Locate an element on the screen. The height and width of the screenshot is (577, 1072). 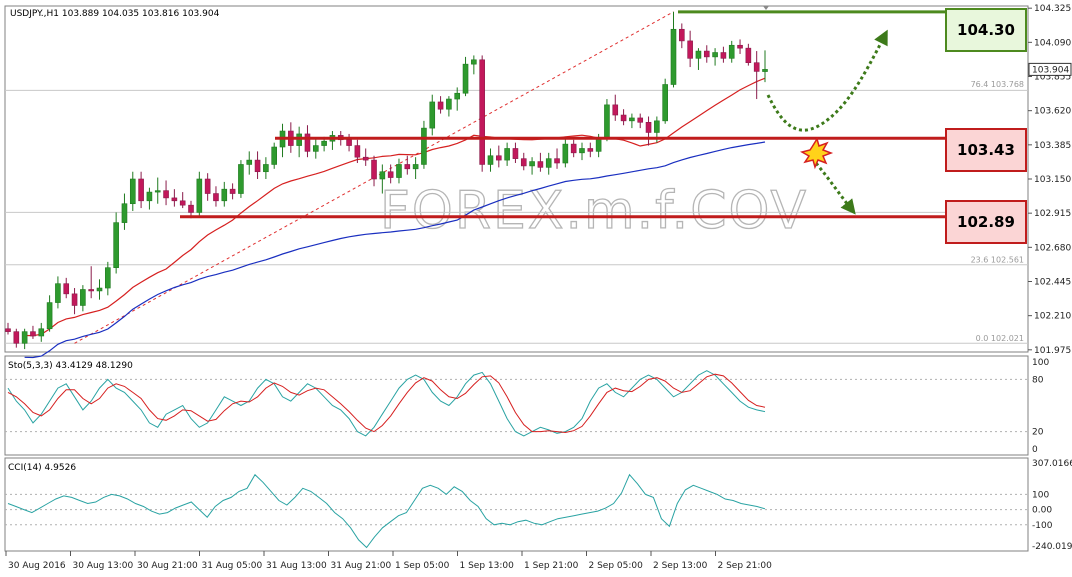
time-axis-label: 1 Sep 21:00 is located at coordinates (551, 566).